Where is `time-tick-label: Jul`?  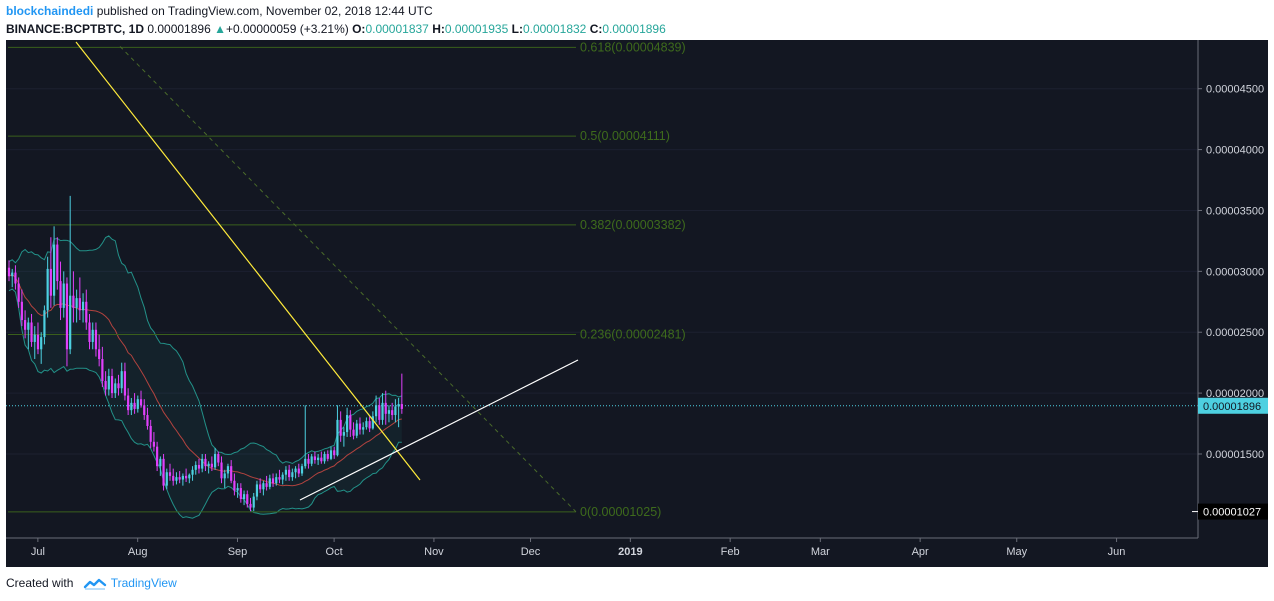 time-tick-label: Jul is located at coordinates (38, 552).